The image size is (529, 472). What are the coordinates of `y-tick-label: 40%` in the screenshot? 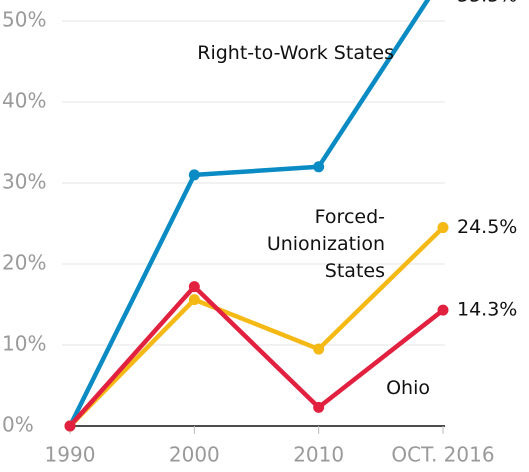 It's located at (24, 101).